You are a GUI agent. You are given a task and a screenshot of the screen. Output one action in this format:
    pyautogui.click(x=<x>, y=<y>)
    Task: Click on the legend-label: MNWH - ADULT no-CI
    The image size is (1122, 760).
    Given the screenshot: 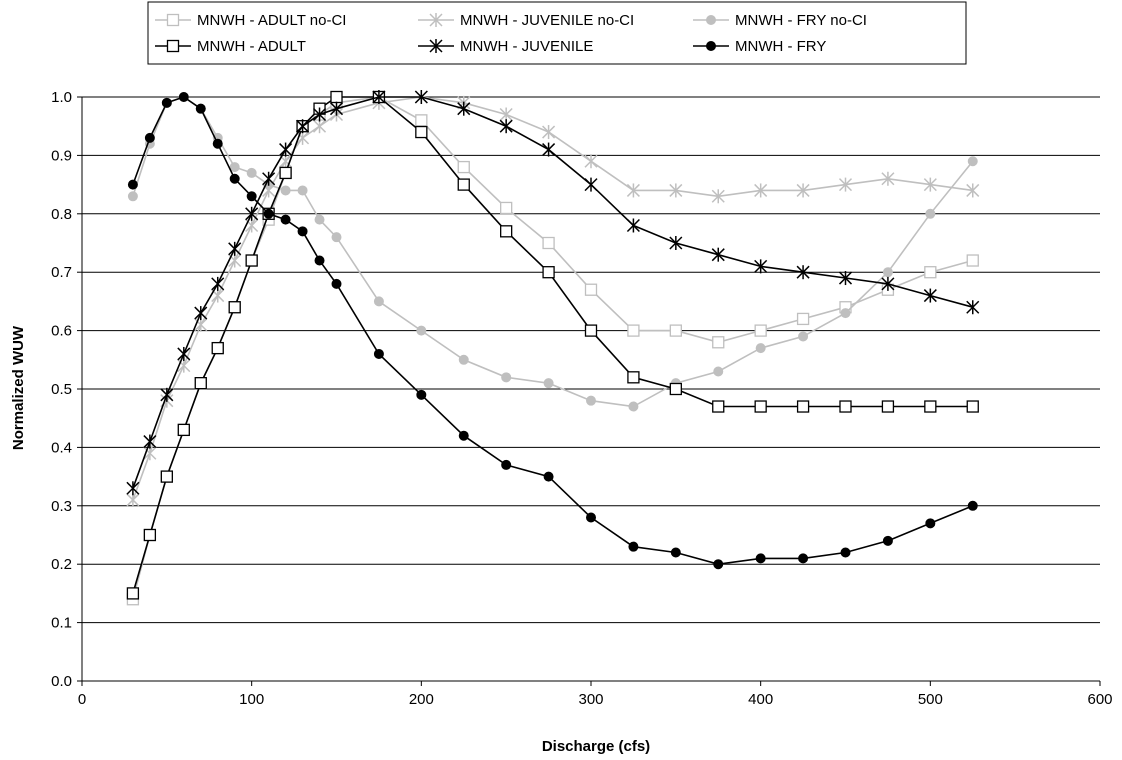 What is the action you would take?
    pyautogui.click(x=271, y=20)
    